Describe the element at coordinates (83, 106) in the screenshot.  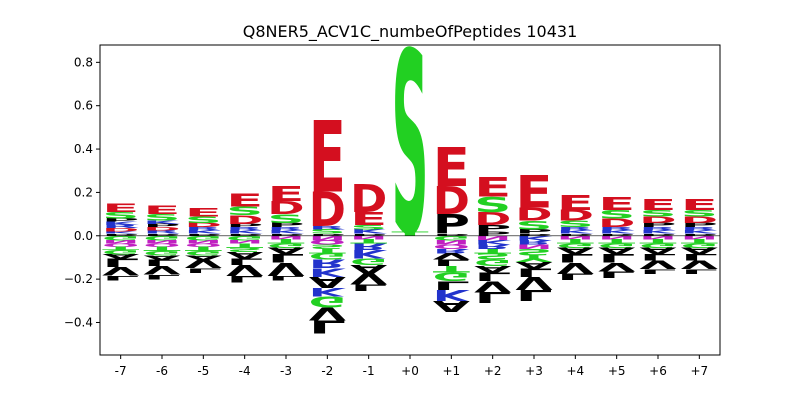
I see `y-tick-label: 0.6` at that location.